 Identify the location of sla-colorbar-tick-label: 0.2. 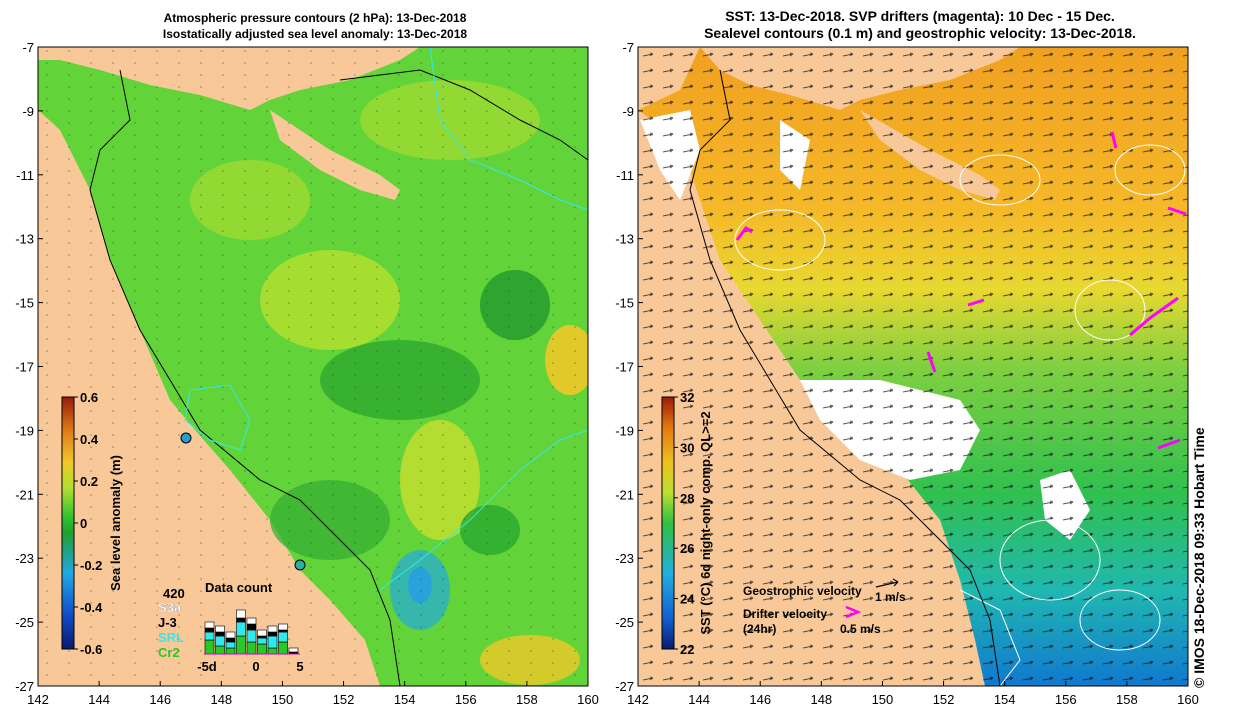
(89, 481).